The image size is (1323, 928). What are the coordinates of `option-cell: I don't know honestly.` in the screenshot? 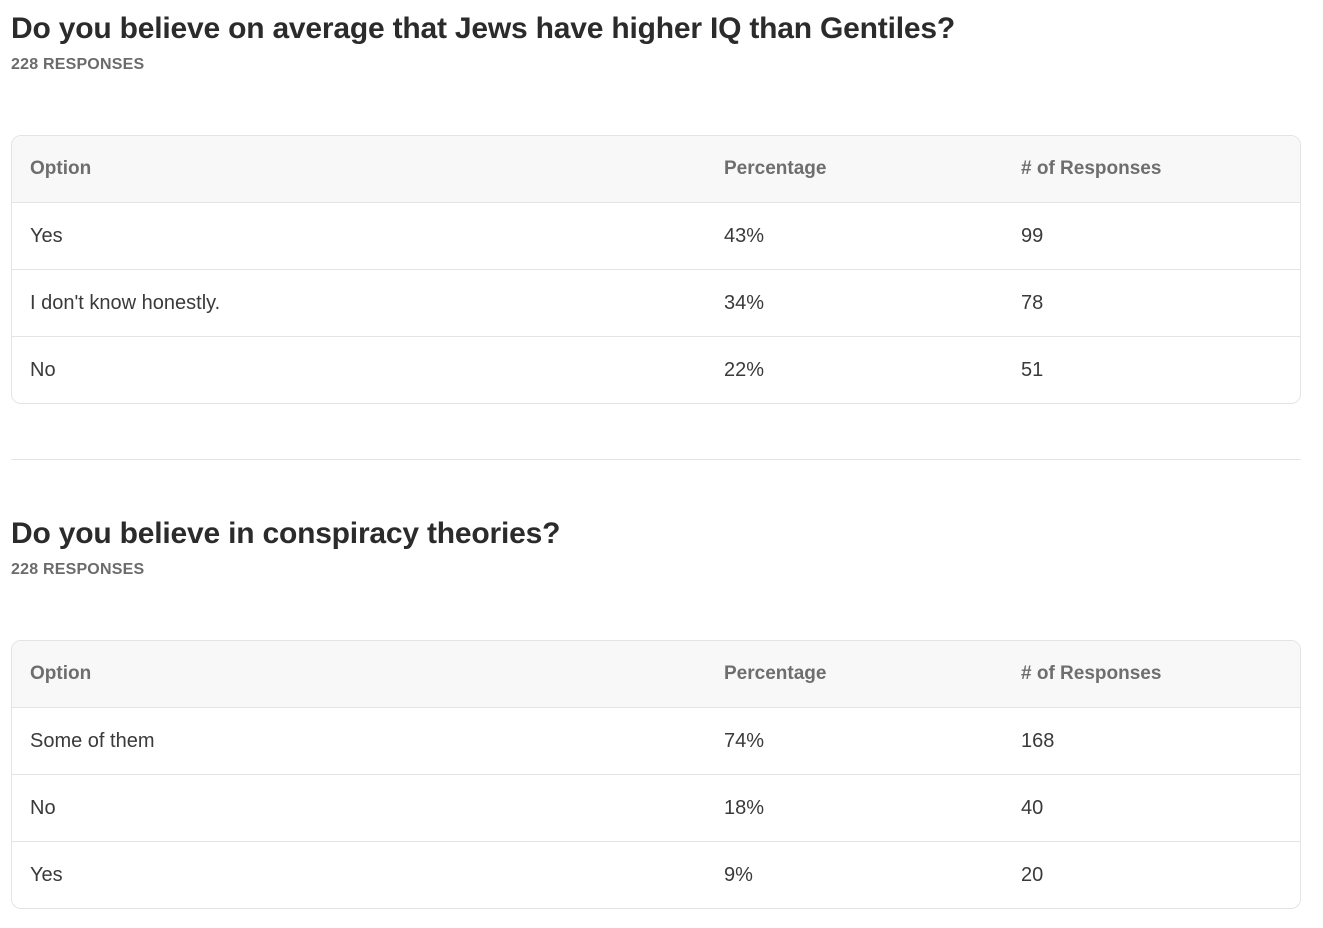 It's located at (125, 303).